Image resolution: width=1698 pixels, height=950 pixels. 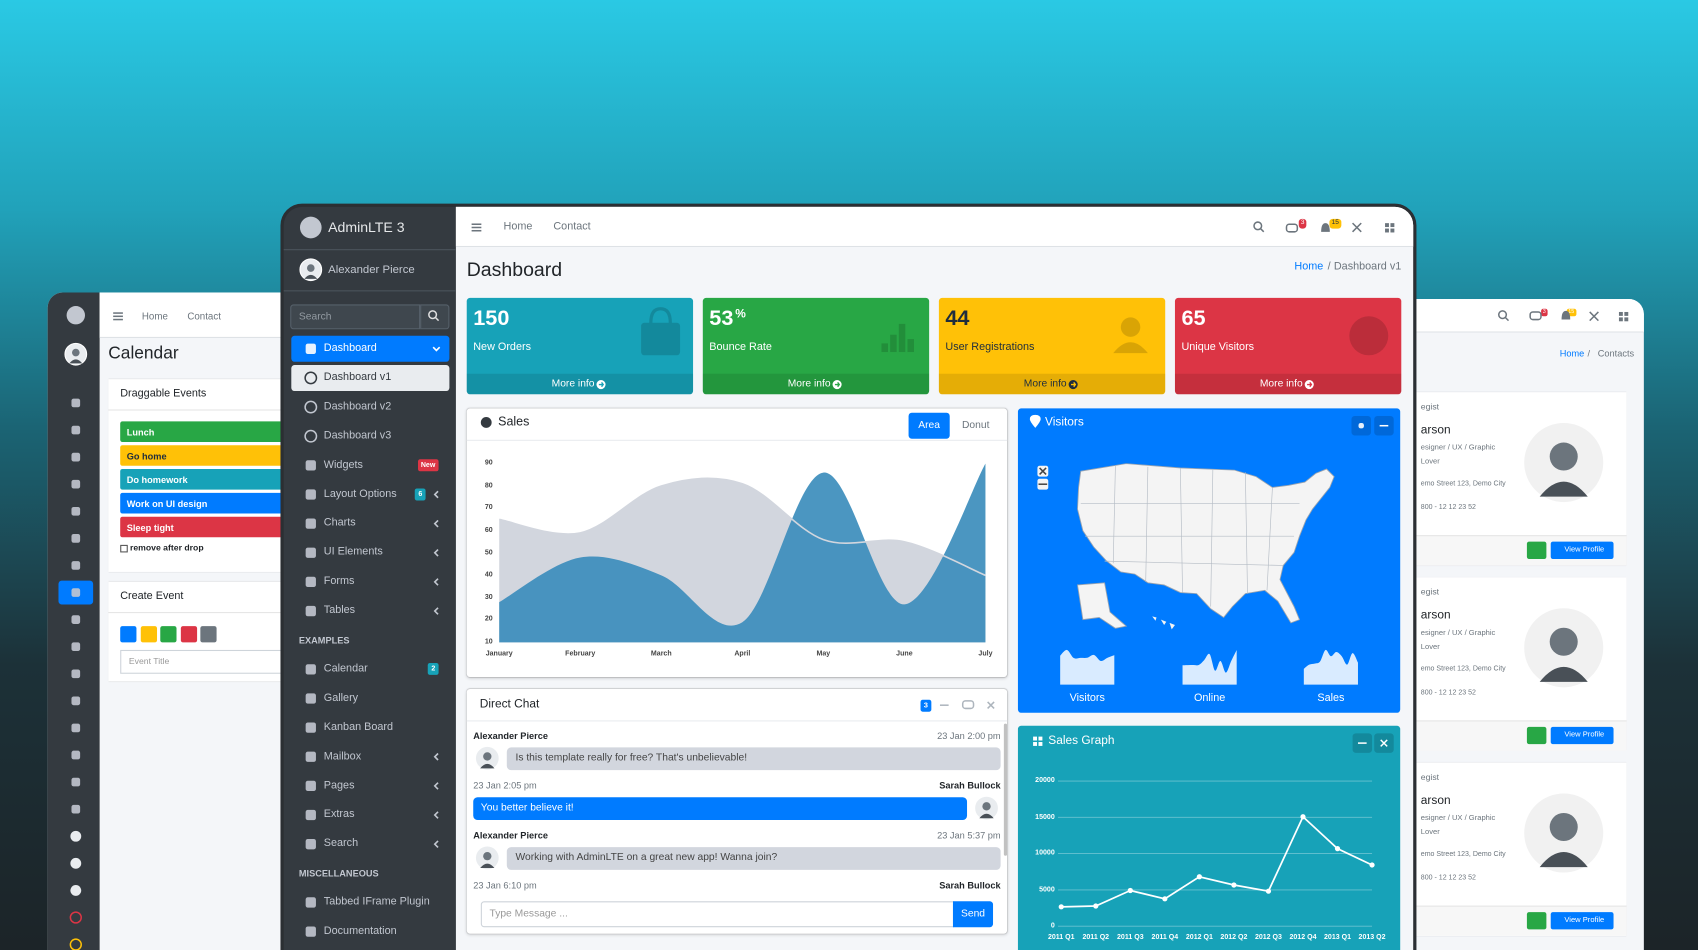 I want to click on search-button, so click(x=435, y=317).